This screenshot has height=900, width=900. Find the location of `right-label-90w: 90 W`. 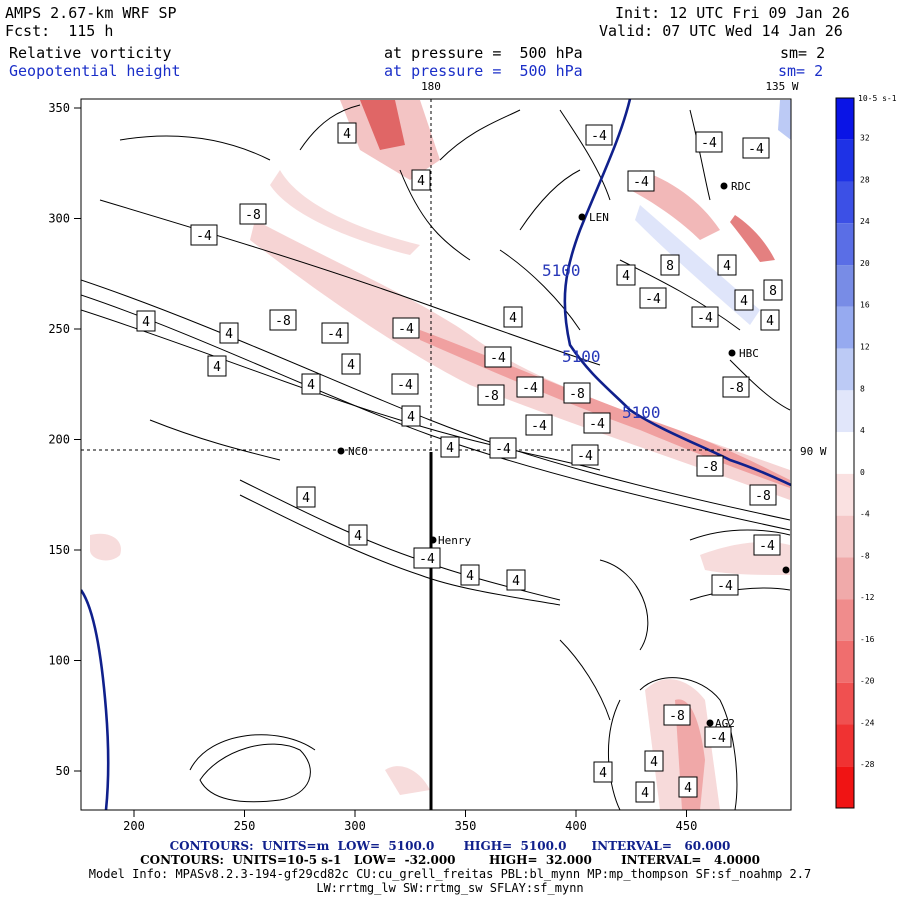

right-label-90w: 90 W is located at coordinates (813, 451).